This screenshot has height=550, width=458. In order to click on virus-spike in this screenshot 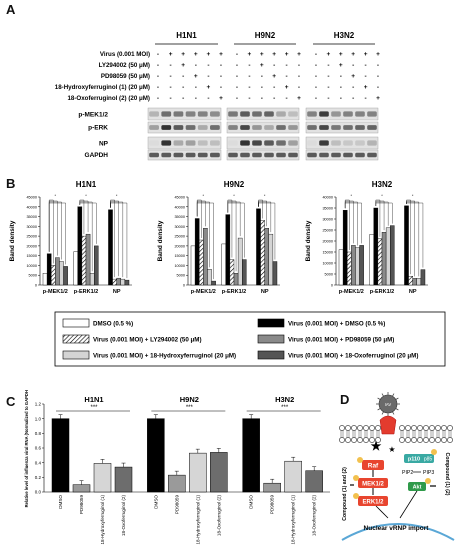, I will do `click(382, 413)`.